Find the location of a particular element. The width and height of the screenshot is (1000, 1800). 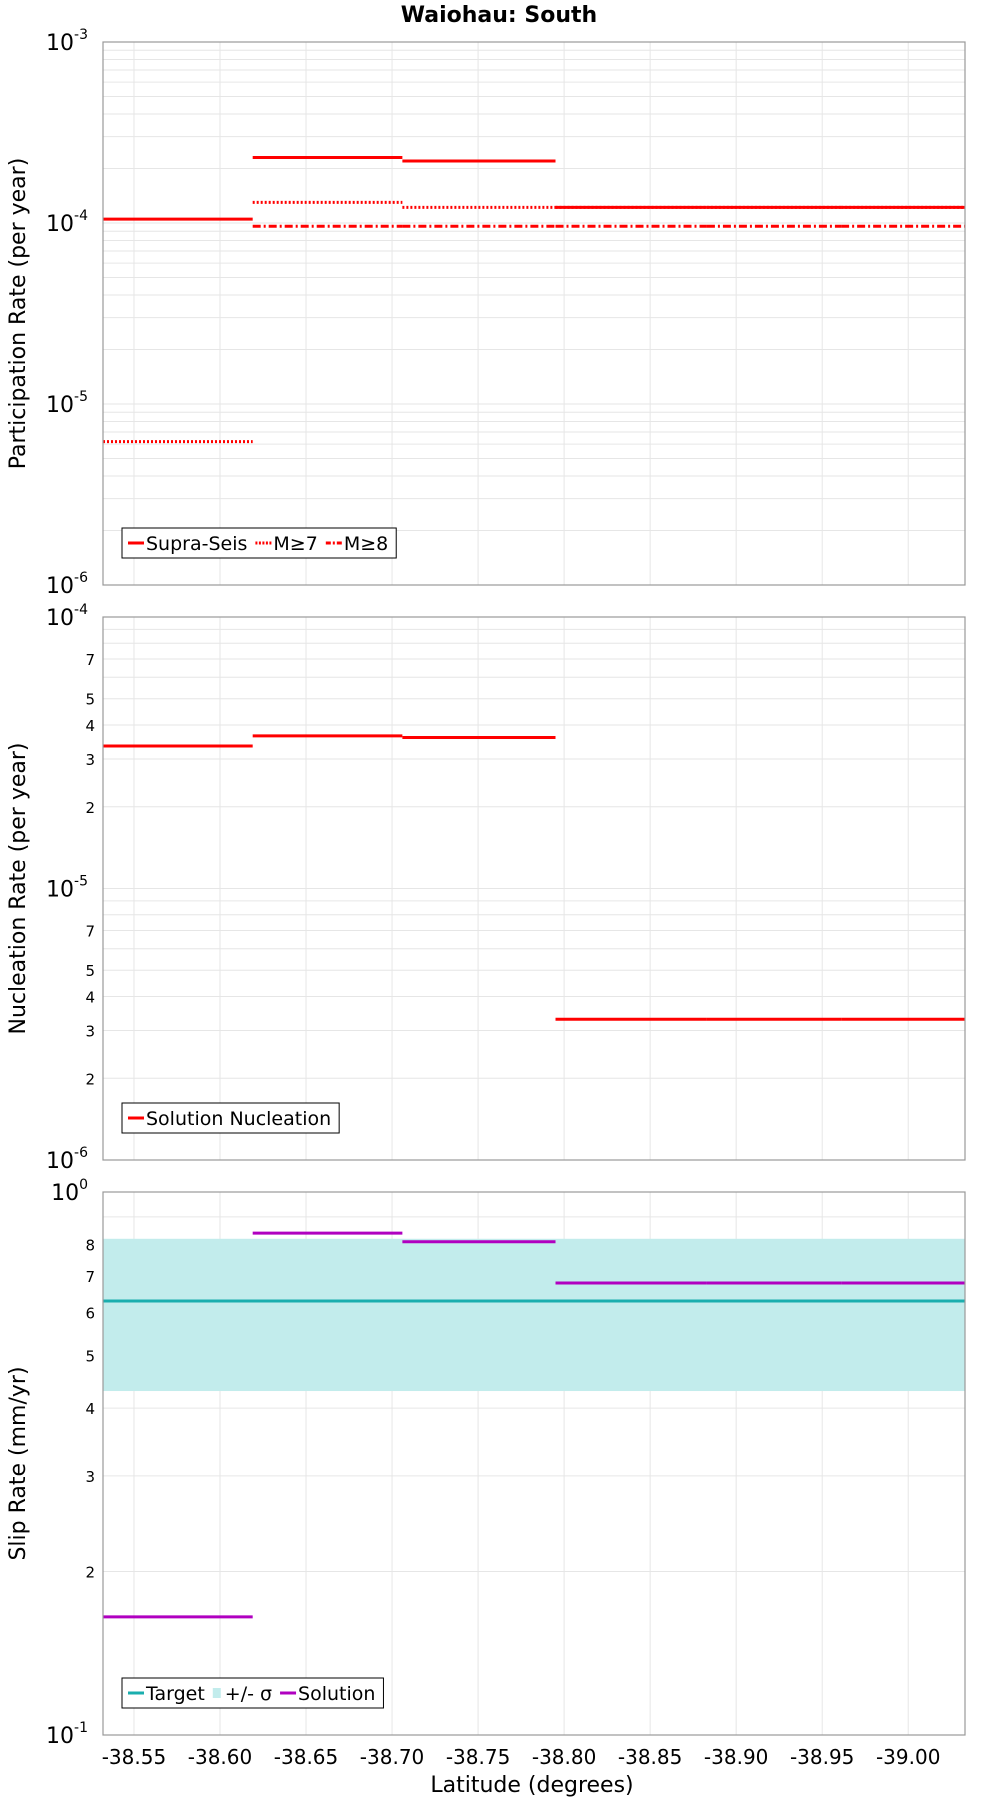

legend-label: M≥8 is located at coordinates (366, 544).